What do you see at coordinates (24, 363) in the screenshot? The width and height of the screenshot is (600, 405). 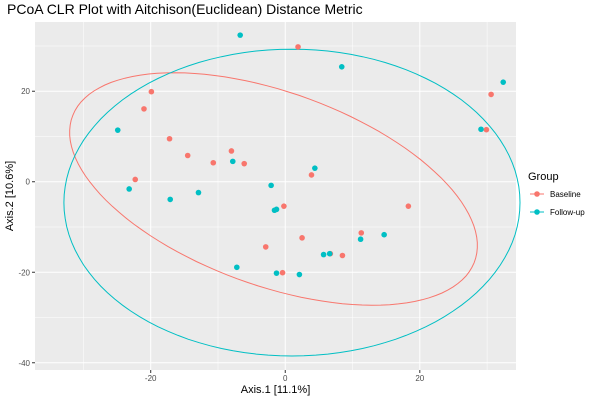 I see `y-tick-label: -40` at bounding box center [24, 363].